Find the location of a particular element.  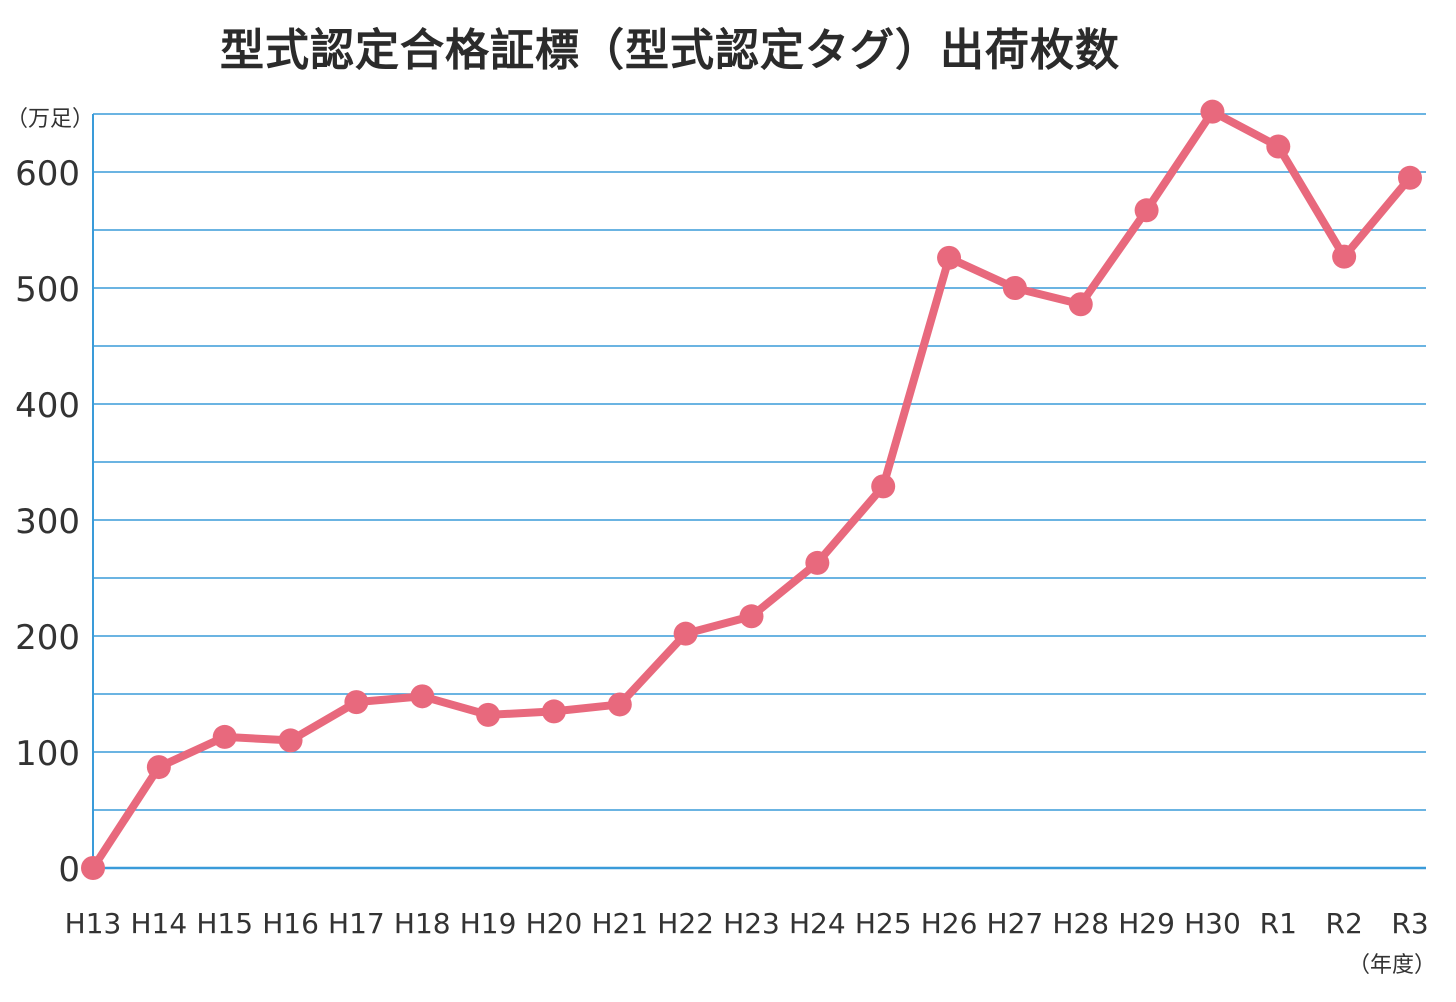

y-tick-label: 100 is located at coordinates (47, 754).